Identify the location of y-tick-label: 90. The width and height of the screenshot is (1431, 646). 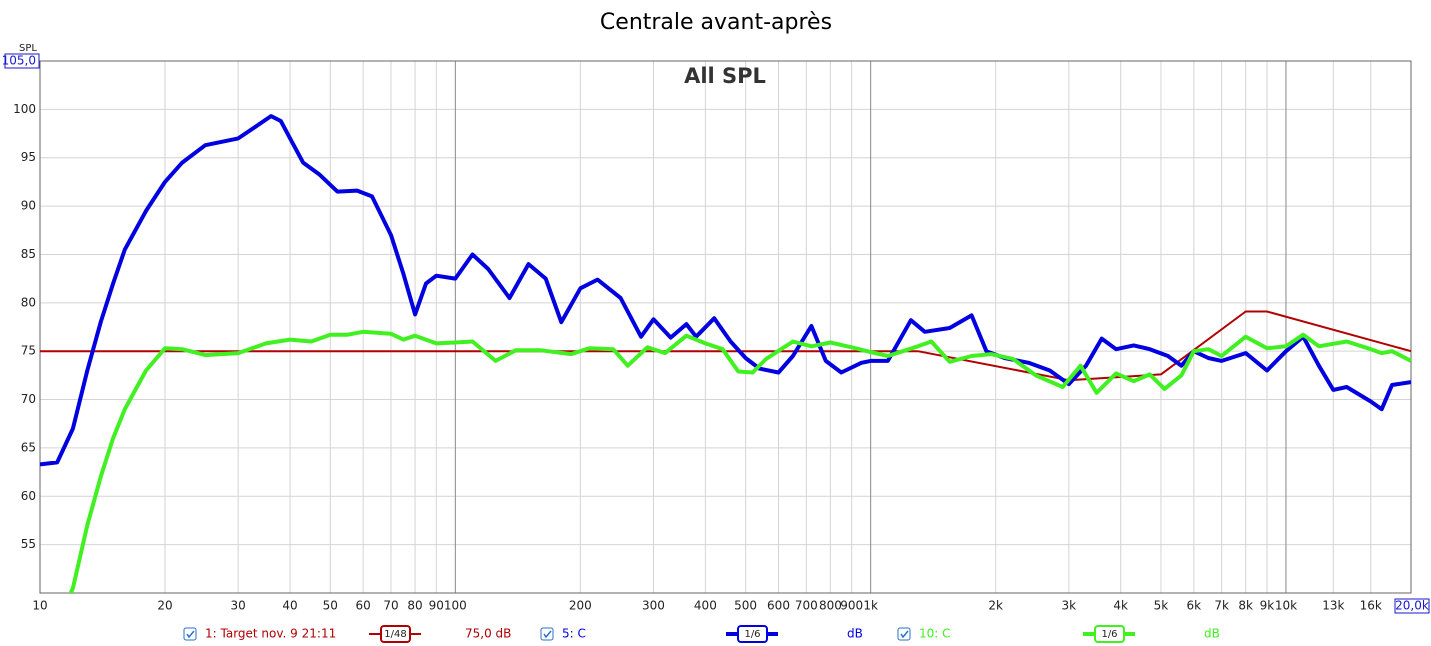
(28, 206).